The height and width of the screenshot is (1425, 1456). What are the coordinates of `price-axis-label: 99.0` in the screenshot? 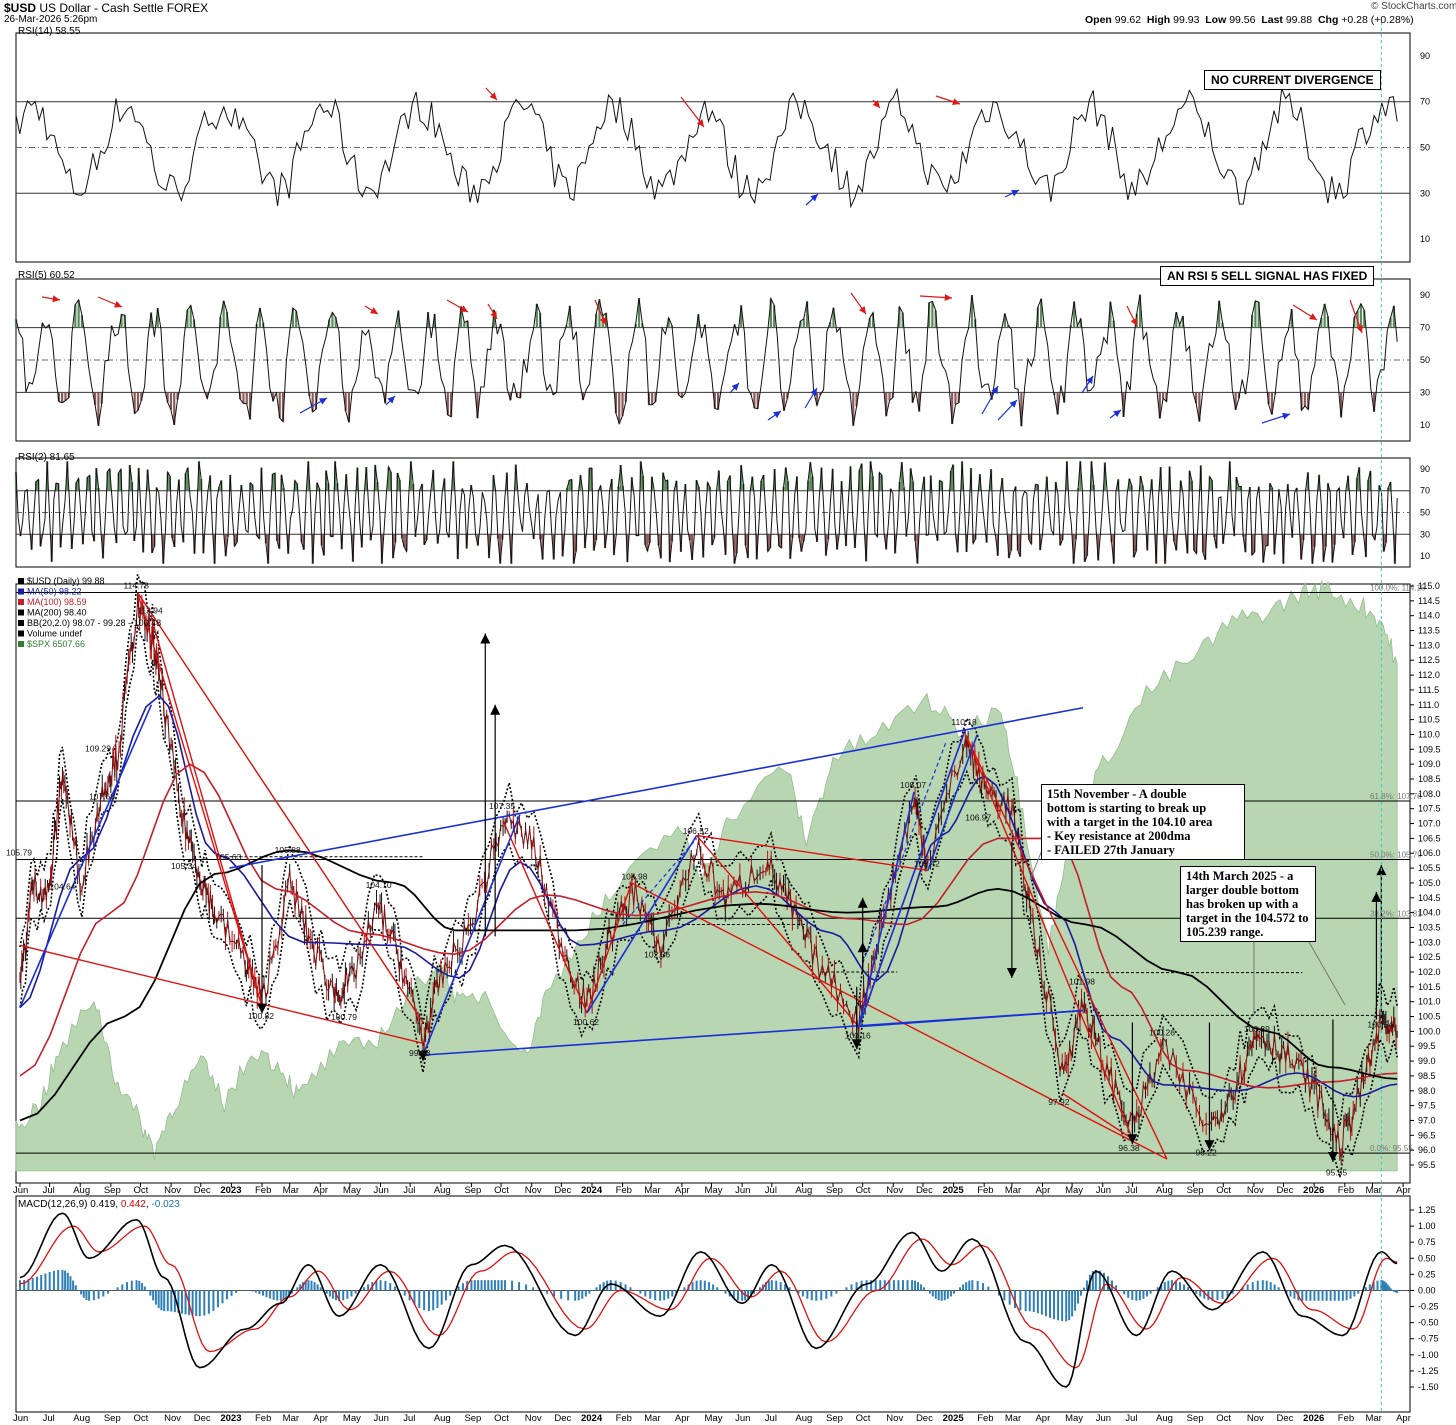 It's located at (1427, 1061).